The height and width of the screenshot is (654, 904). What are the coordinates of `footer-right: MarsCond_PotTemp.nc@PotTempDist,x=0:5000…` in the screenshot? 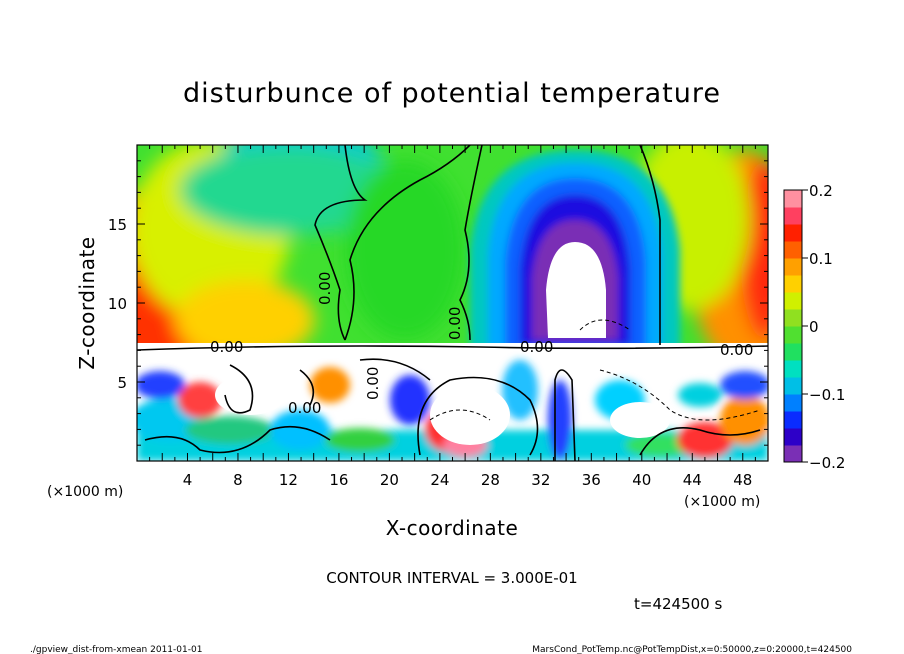 It's located at (692, 649).